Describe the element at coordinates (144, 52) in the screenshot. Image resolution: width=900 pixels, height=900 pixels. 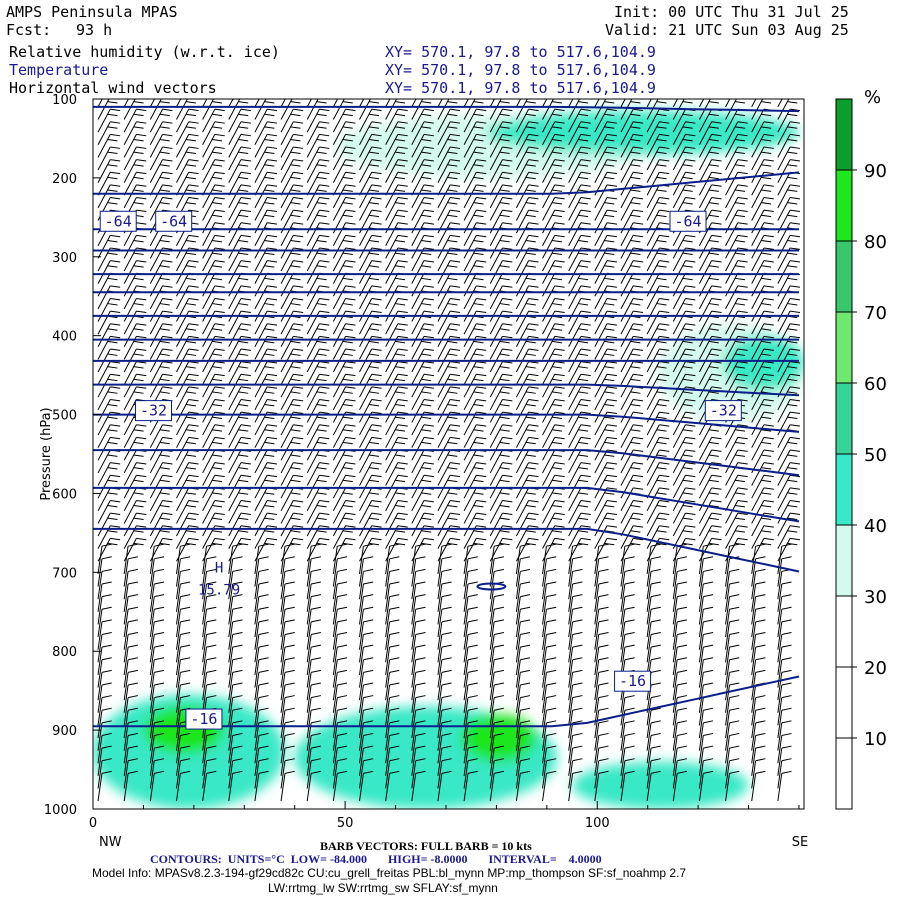
I see `field-rh-label: Relative humidity (w.r.t. ice)` at that location.